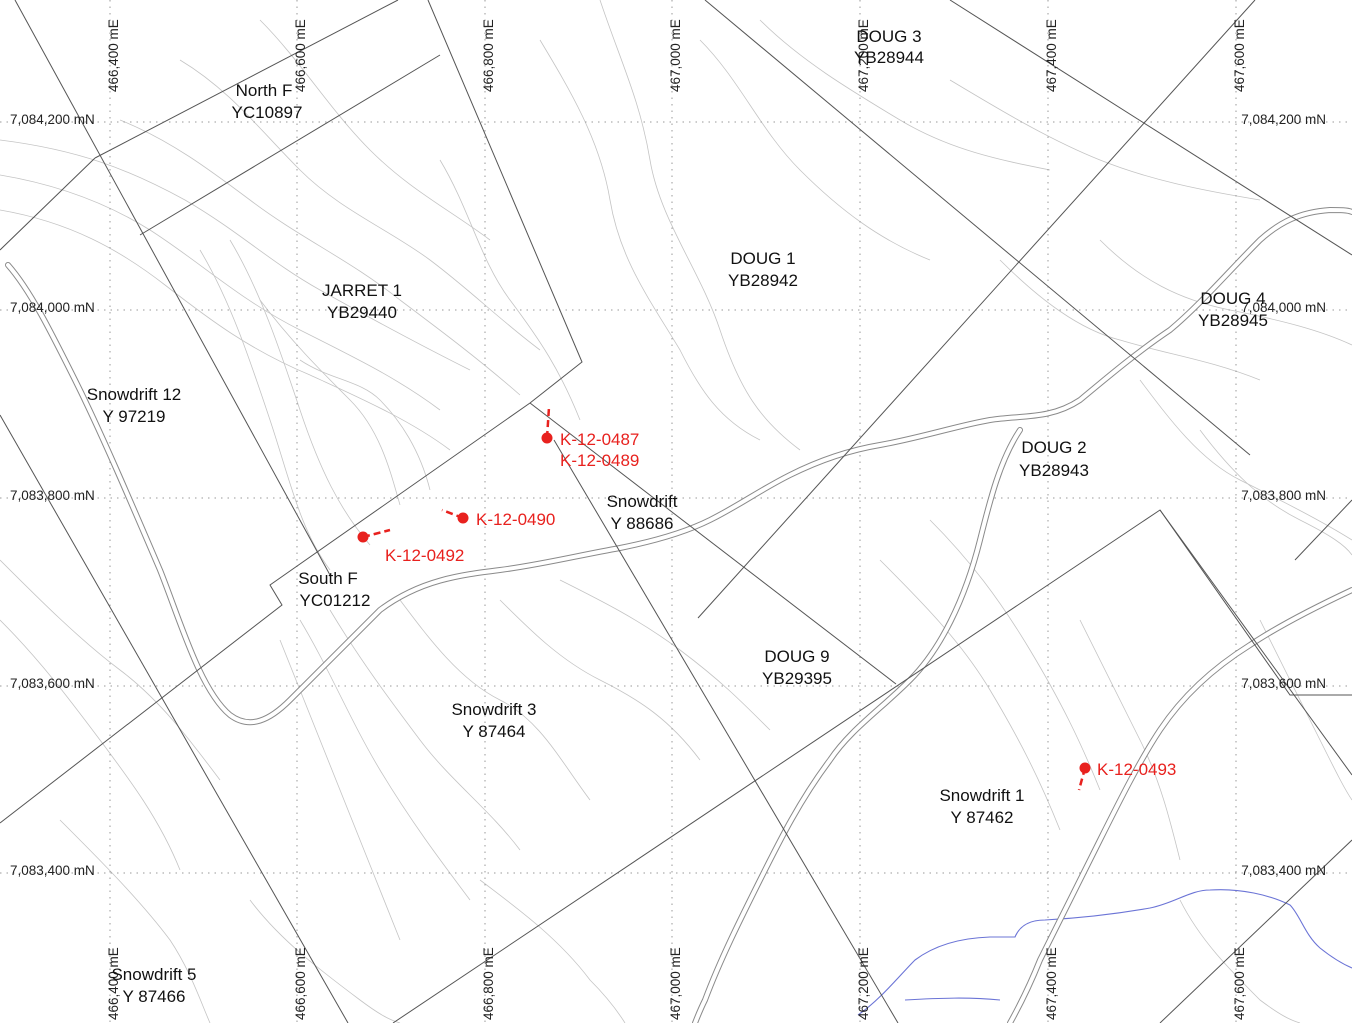  Describe the element at coordinates (1053, 447) in the screenshot. I see `claim-label-doug2-name: DOUG 2` at that location.